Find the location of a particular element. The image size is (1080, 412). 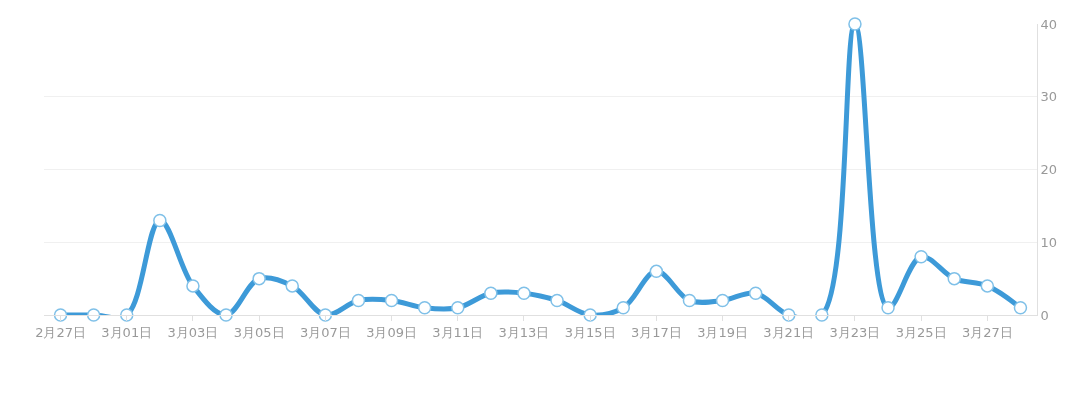

x-tick-label: 3月27日 is located at coordinates (987, 332).